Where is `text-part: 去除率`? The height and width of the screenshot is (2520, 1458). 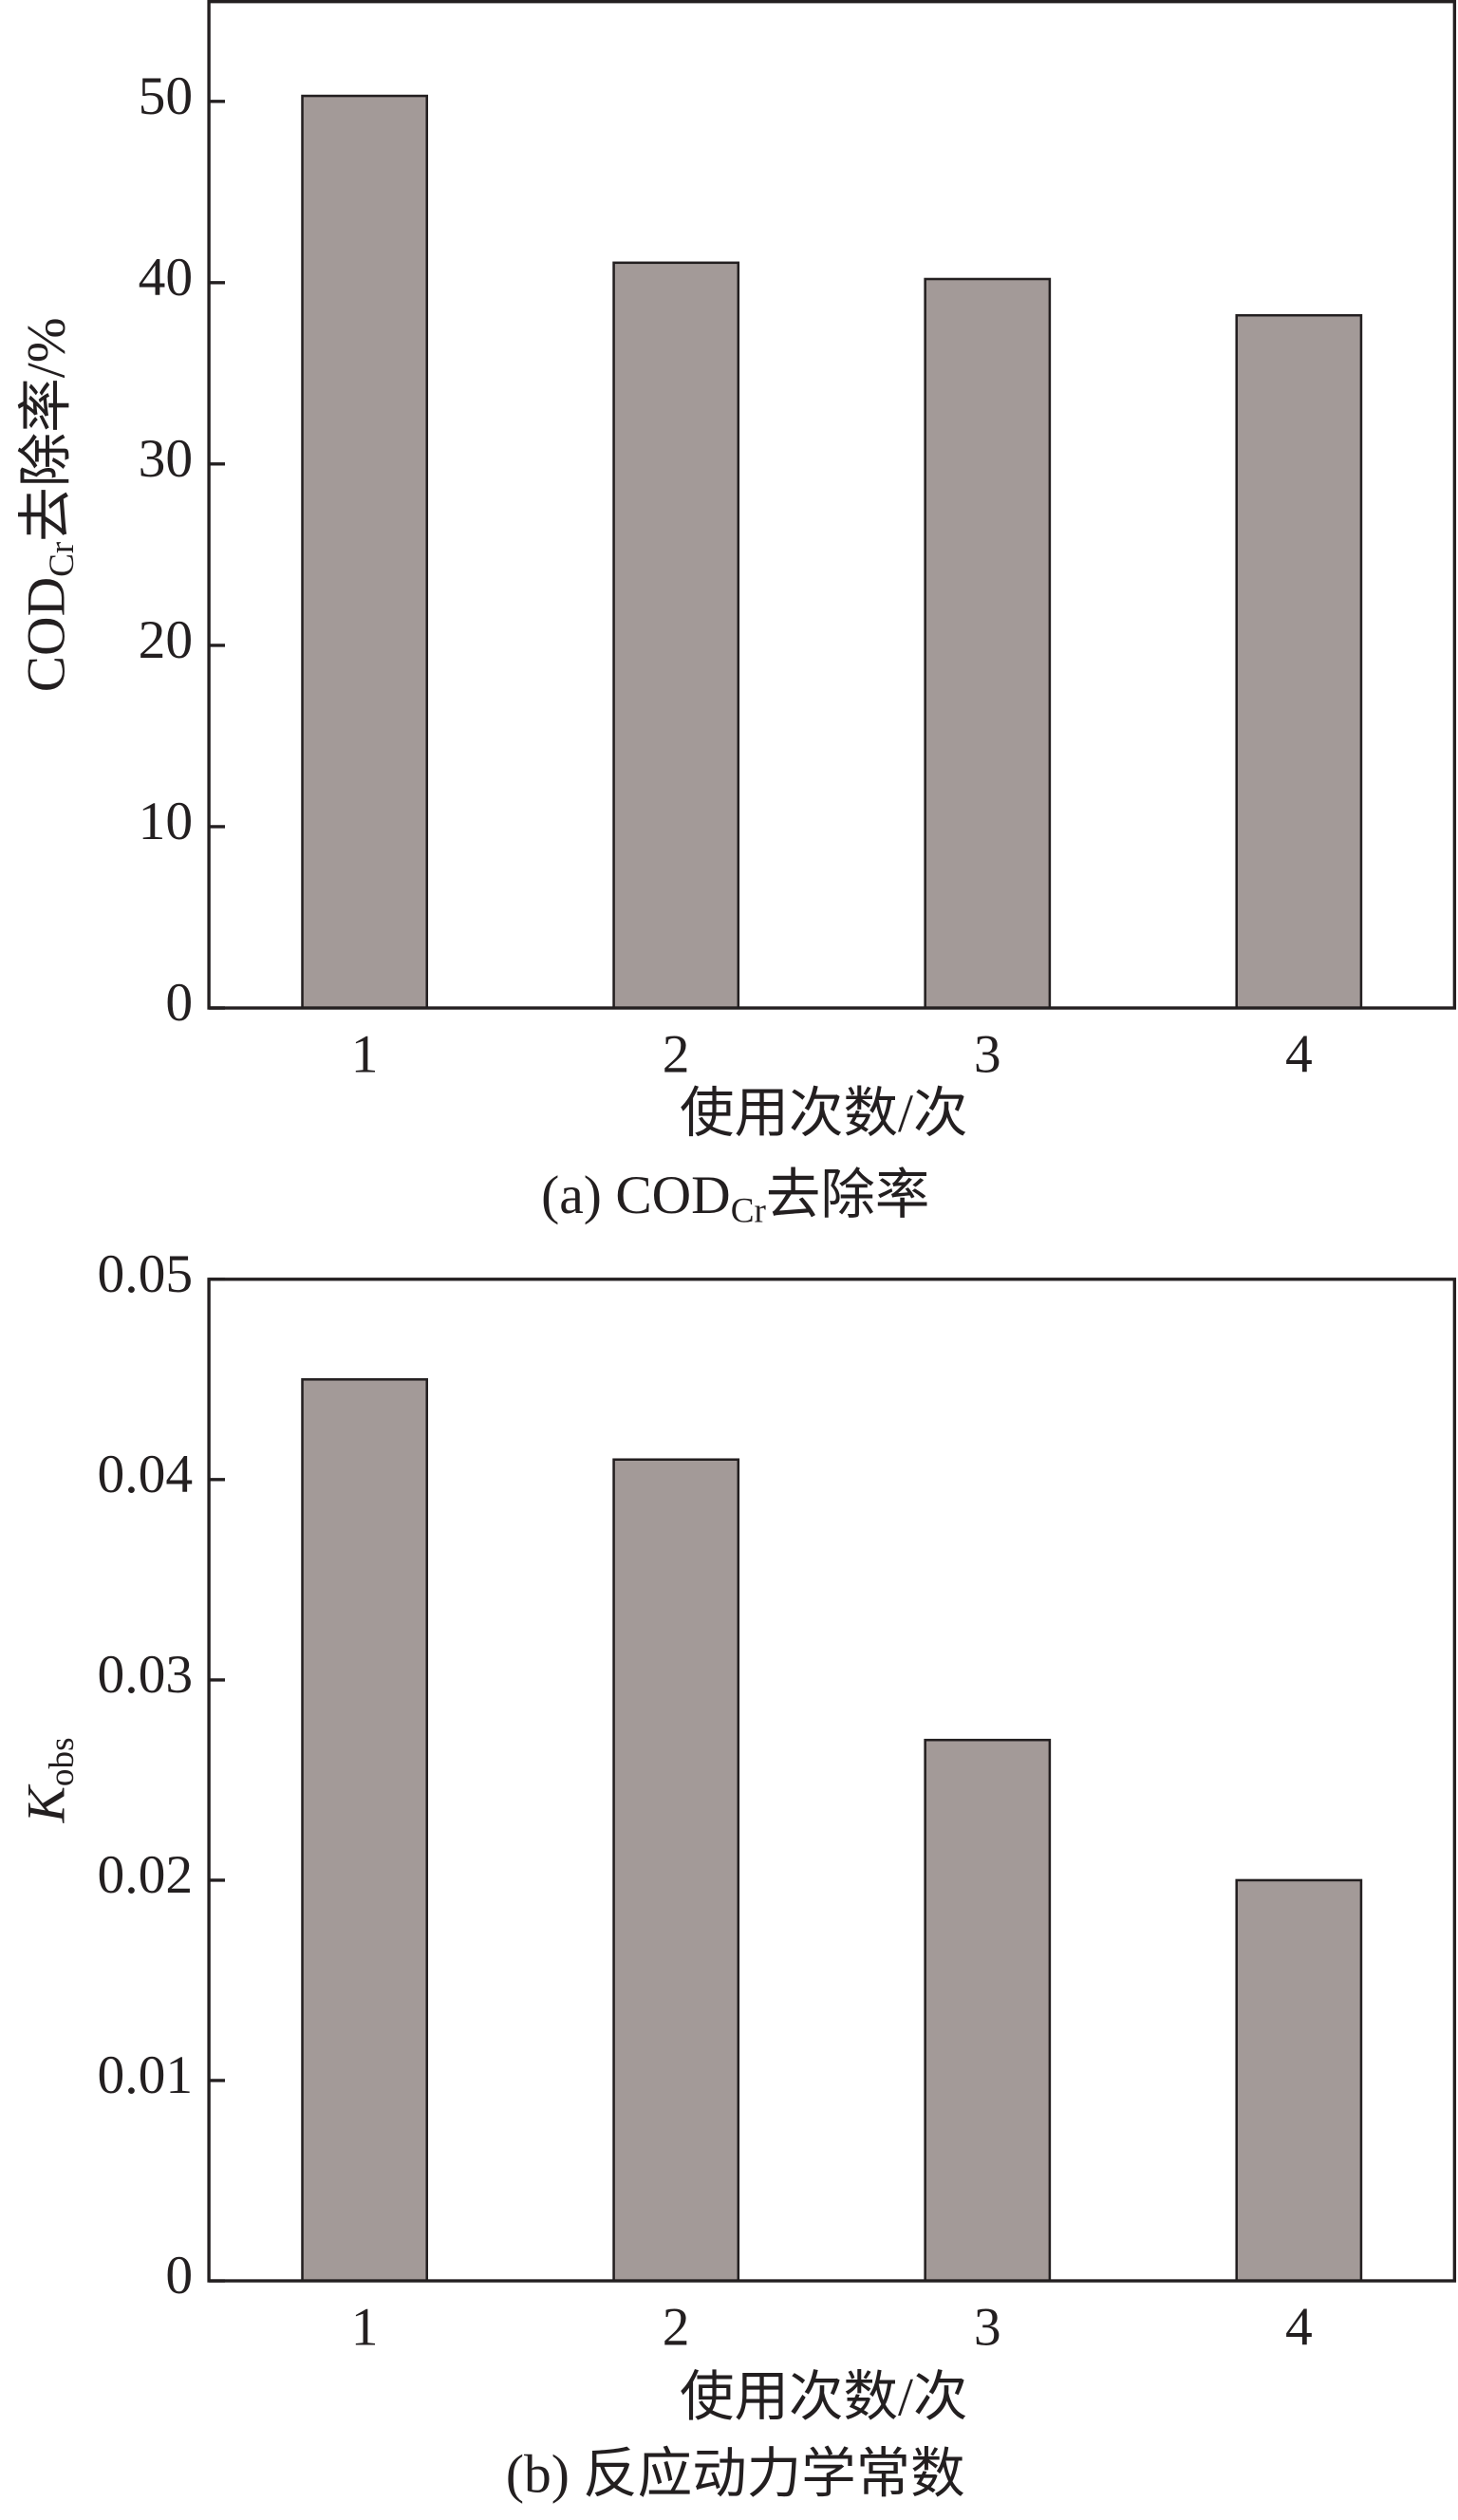
text-part: 去除率 is located at coordinates (848, 1195).